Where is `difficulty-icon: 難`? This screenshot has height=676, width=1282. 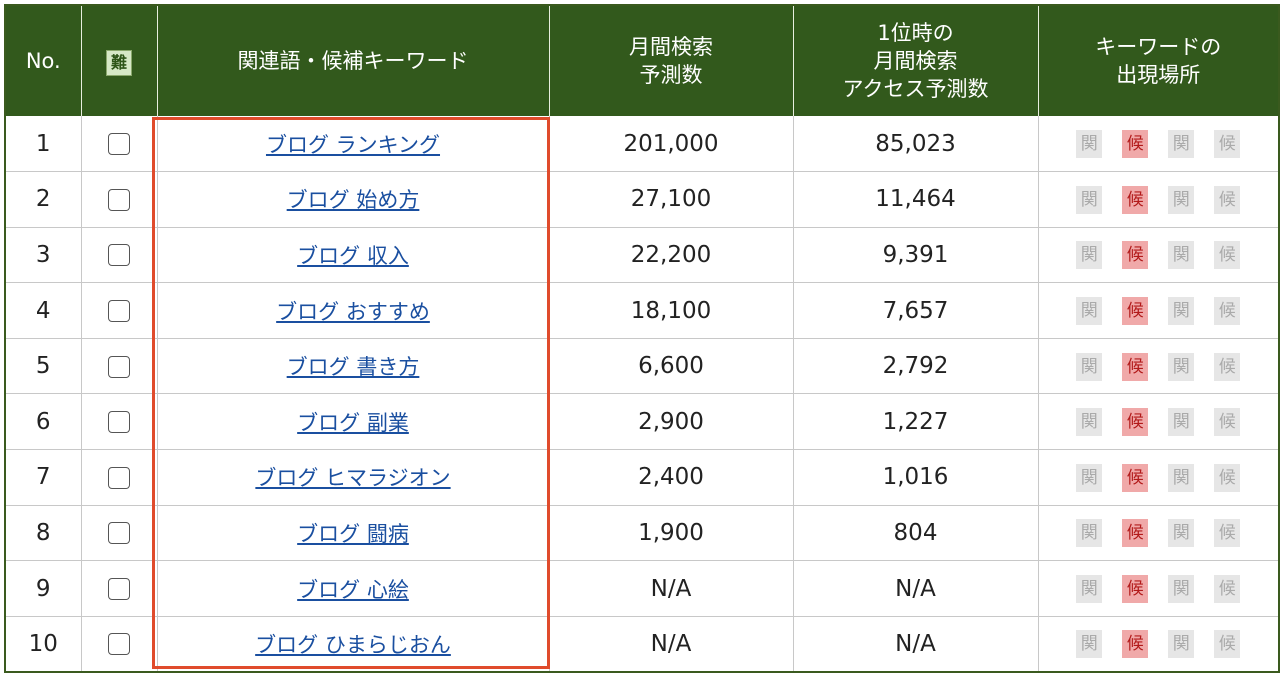 difficulty-icon: 難 is located at coordinates (119, 62).